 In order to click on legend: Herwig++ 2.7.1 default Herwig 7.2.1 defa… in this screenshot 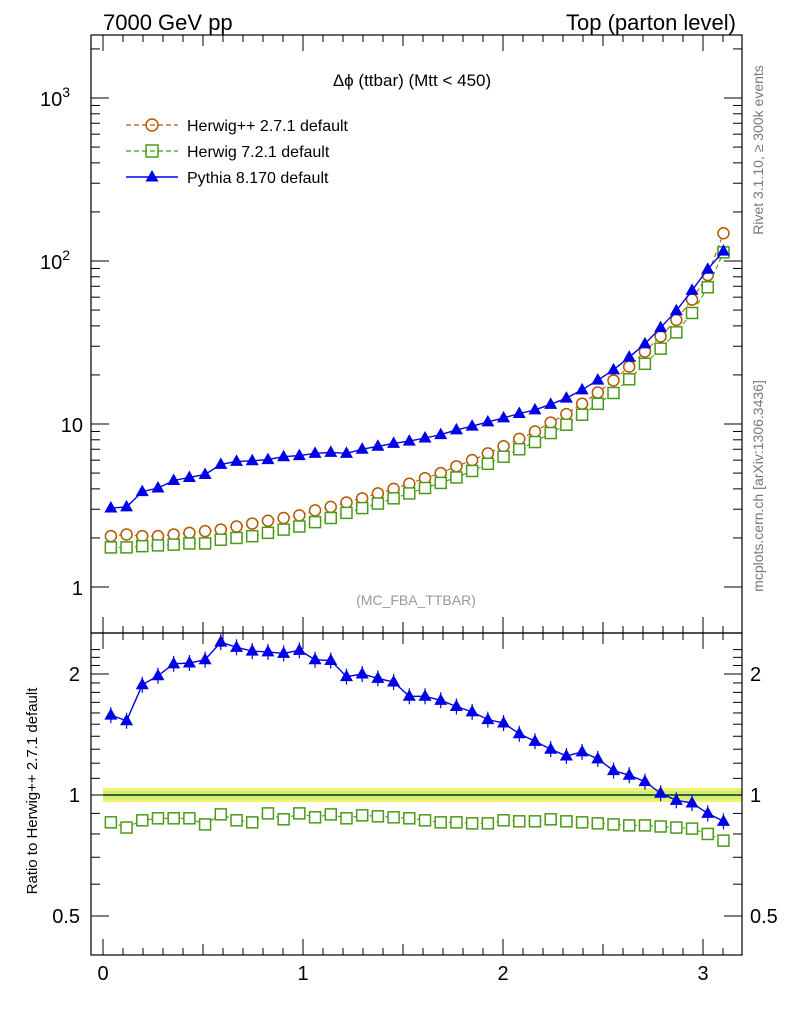, I will do `click(237, 152)`.